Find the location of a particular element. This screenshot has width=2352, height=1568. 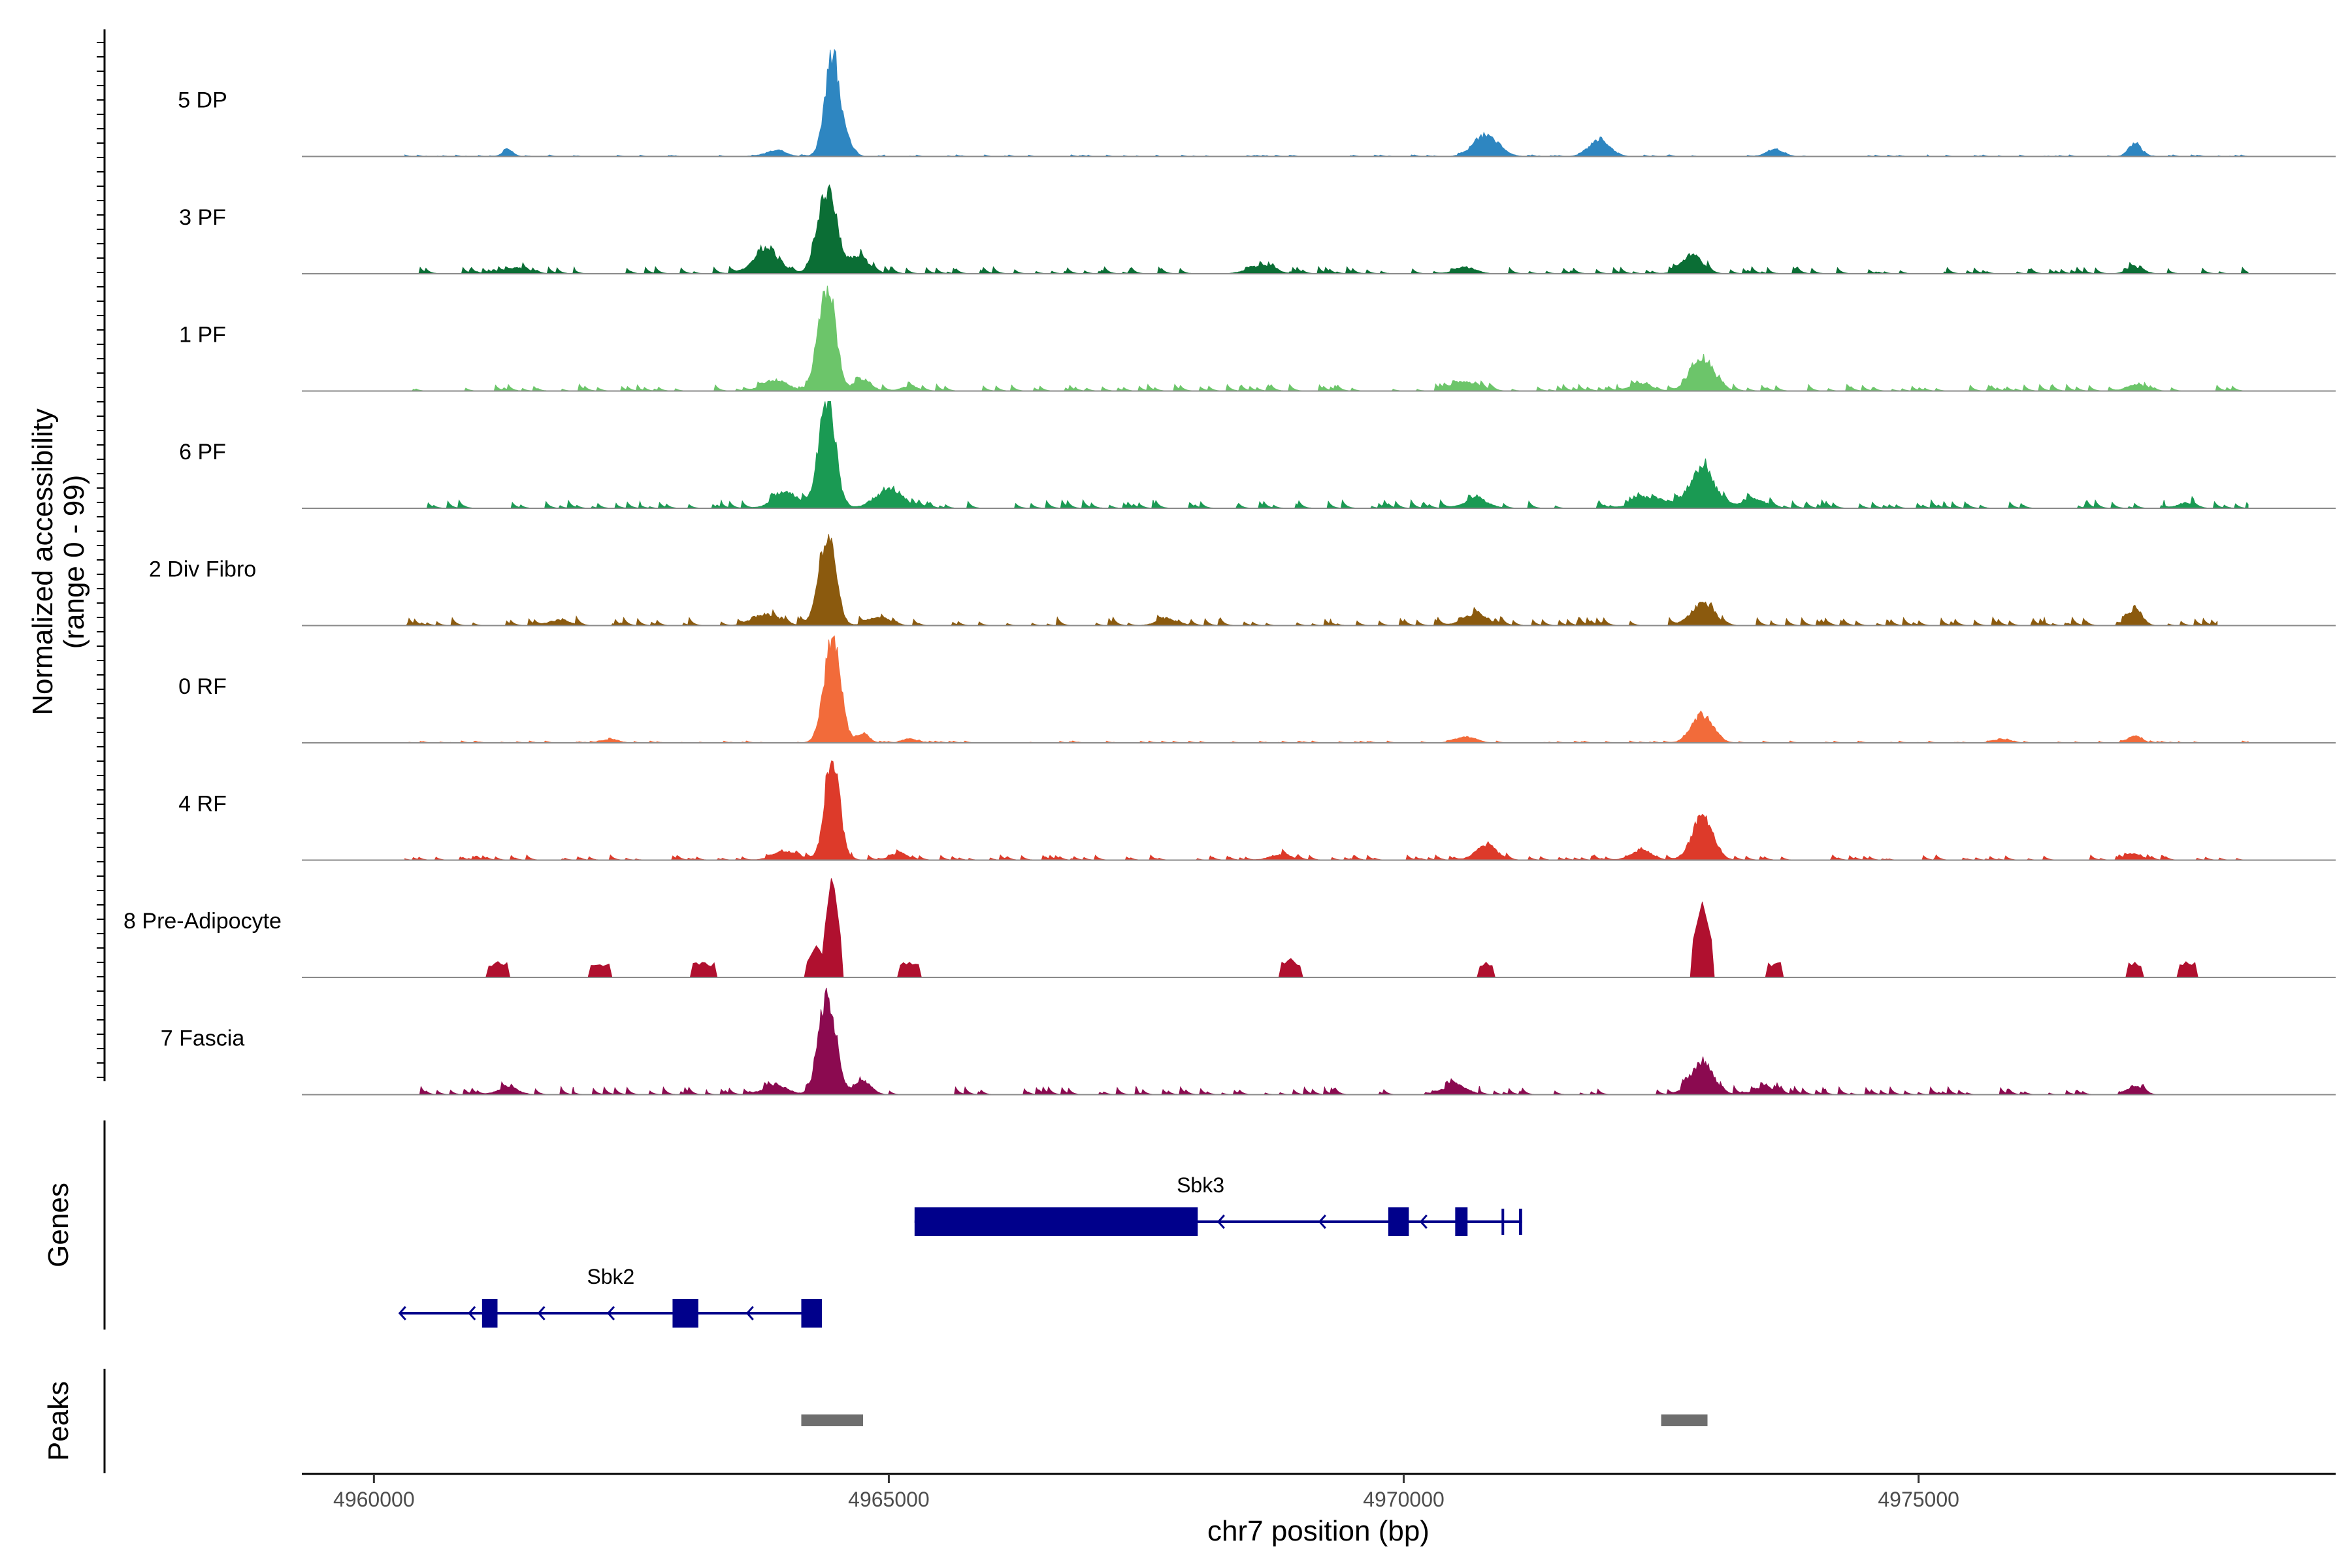

x-tick-label: 4960000 is located at coordinates (374, 1499).